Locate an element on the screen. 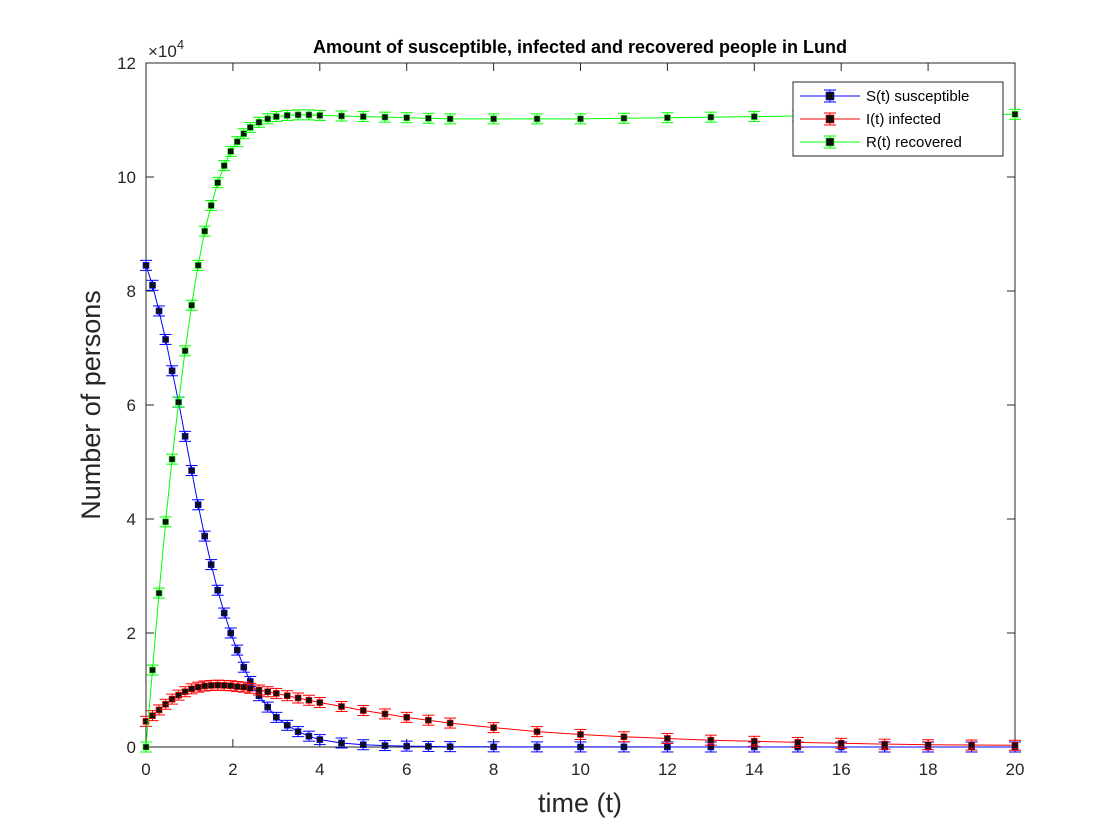 Image resolution: width=1120 pixels, height=840 pixels. y-tick-label: 4 is located at coordinates (131, 519).